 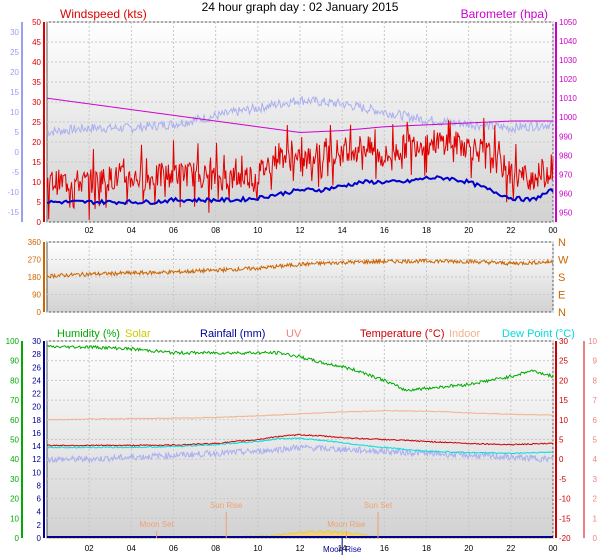 I want to click on wind-right-tick-label: 1020, so click(x=568, y=79).